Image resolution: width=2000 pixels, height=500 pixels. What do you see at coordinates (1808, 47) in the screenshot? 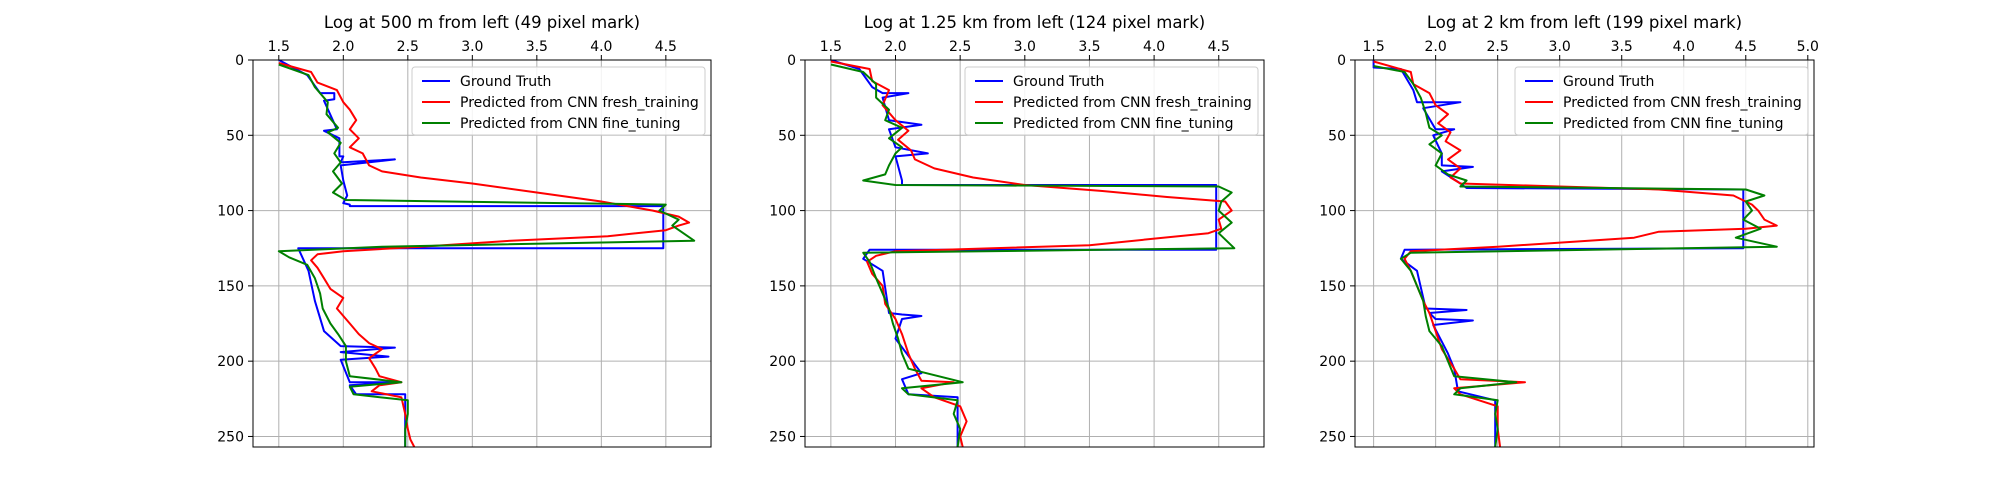
I see `x-tick-label: 5.0` at bounding box center [1808, 47].